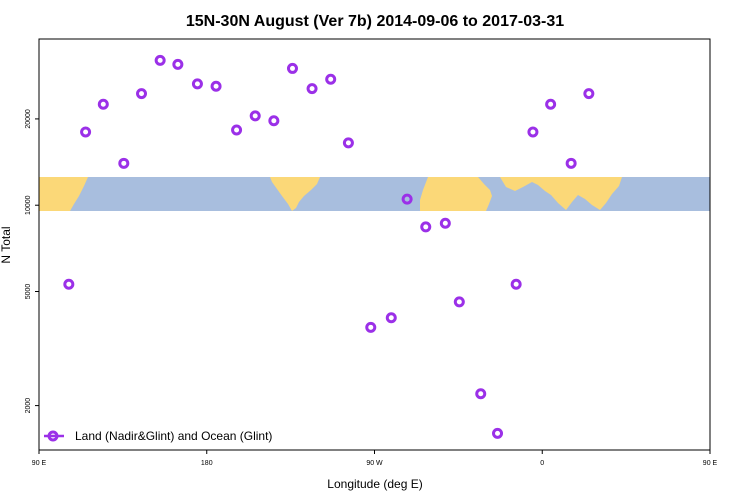 This screenshot has height=500, width=750. Describe the element at coordinates (28, 119) in the screenshot. I see `y-tick-label: 20000` at that location.